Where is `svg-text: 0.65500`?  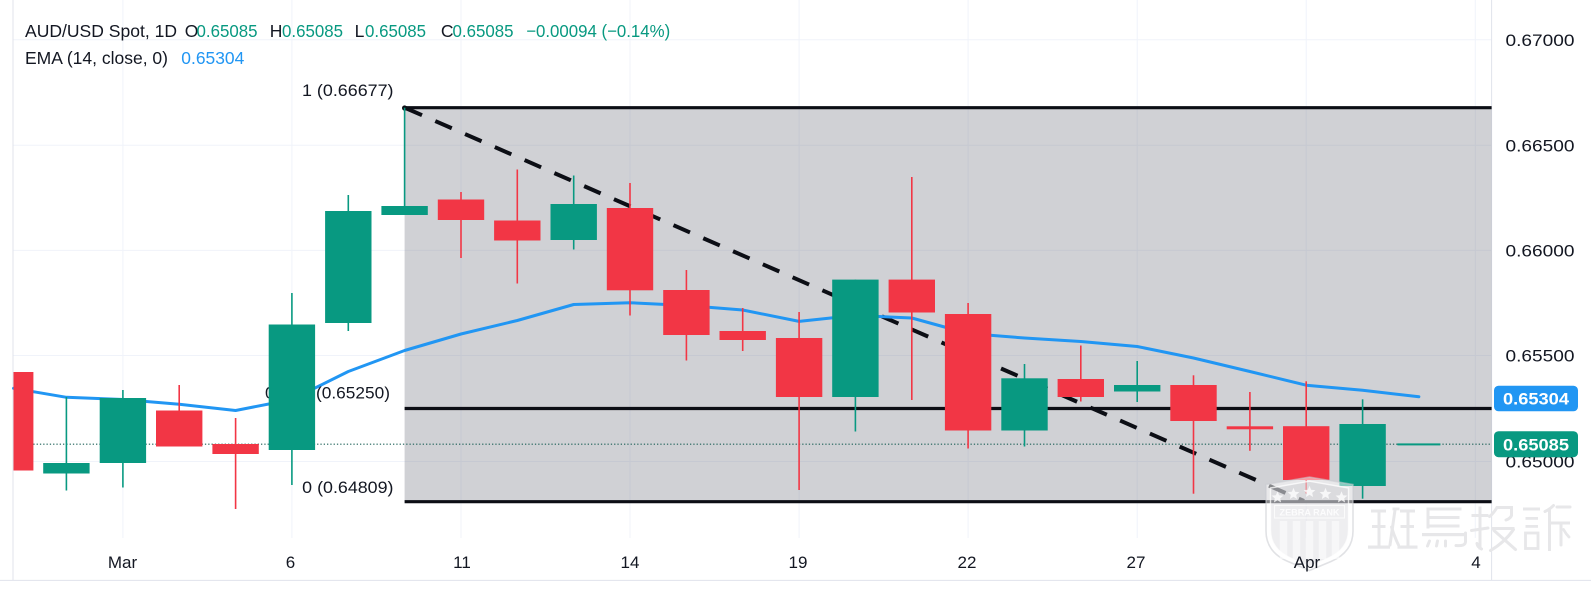 svg-text: 0.65500 is located at coordinates (1540, 356).